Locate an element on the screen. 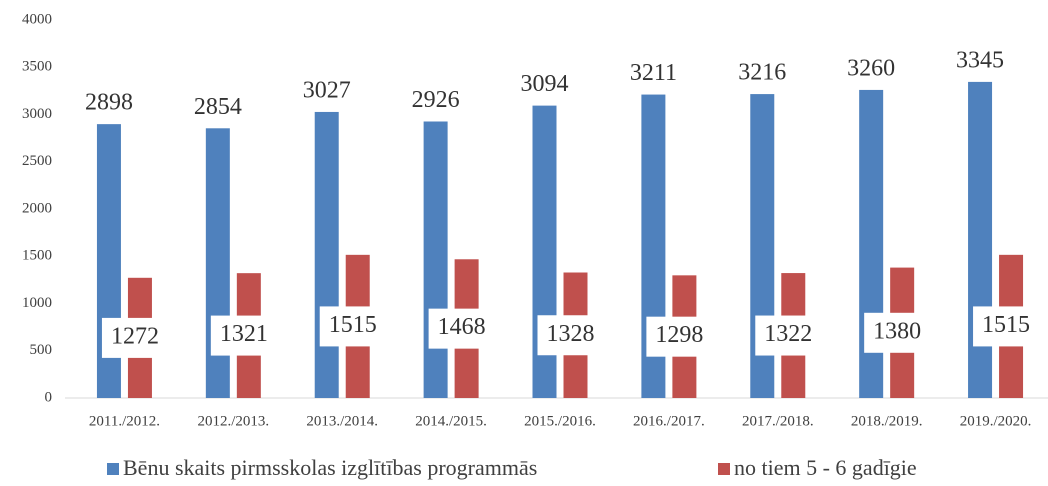 The width and height of the screenshot is (1048, 486). data-label: 3211 is located at coordinates (653, 73).